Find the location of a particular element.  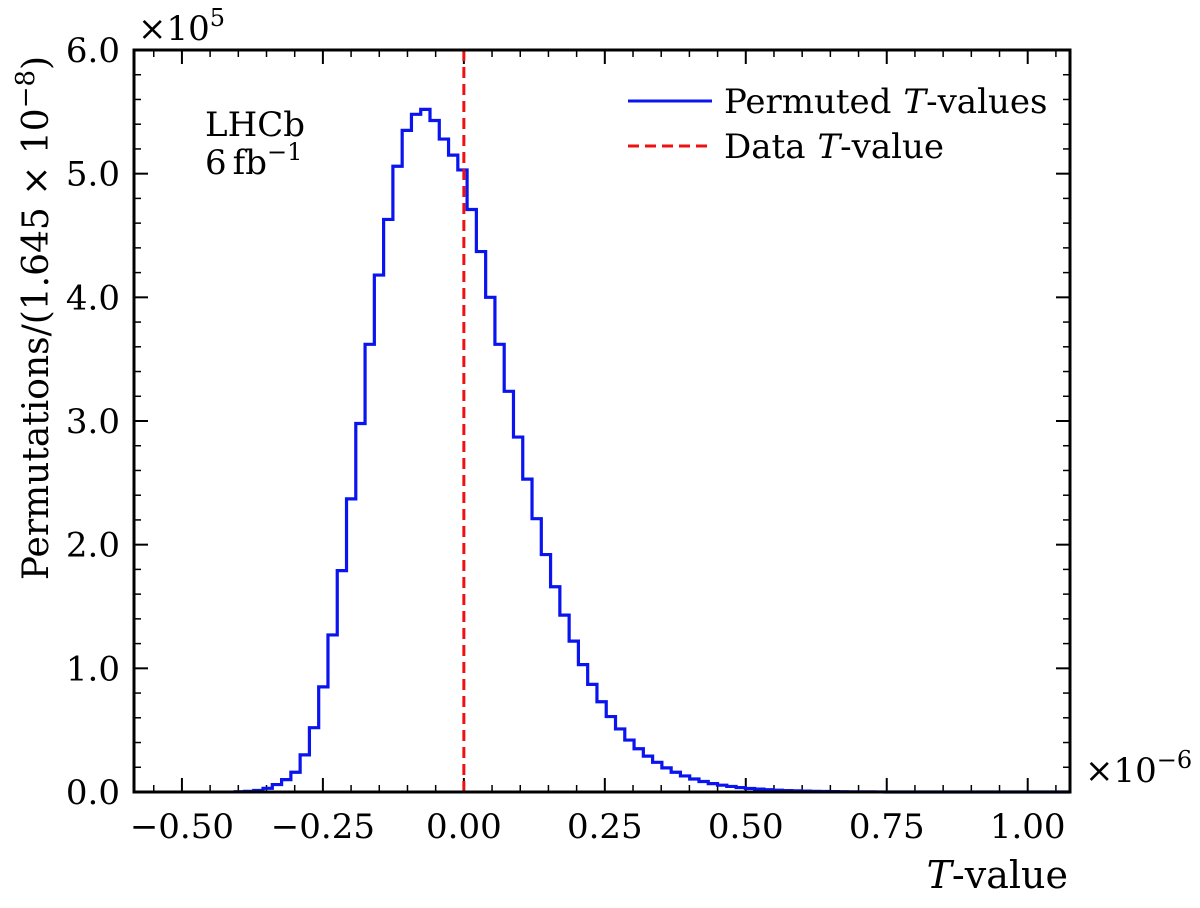

x-tick-label: 0.00 is located at coordinates (464, 827).